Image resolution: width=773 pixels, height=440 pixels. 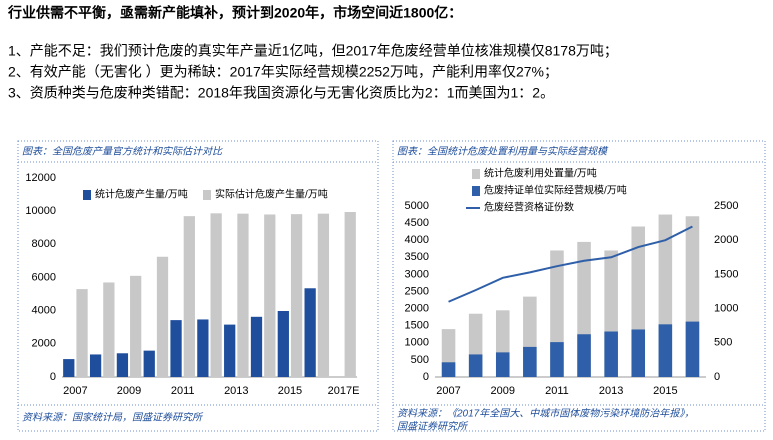 I want to click on y2-tick-label: 1000, so click(x=726, y=309).